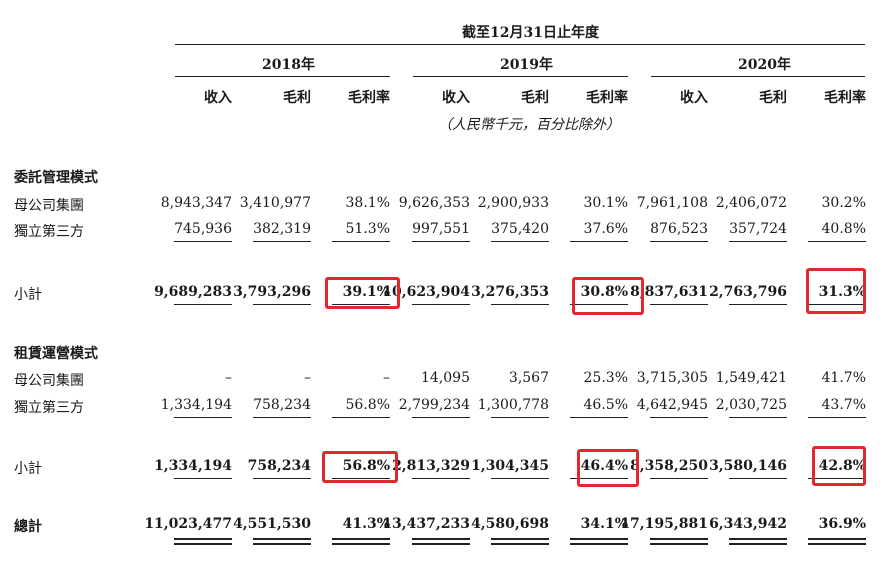  Describe the element at coordinates (751, 378) in the screenshot. I see `table-row-cell: 1,549,421` at that location.